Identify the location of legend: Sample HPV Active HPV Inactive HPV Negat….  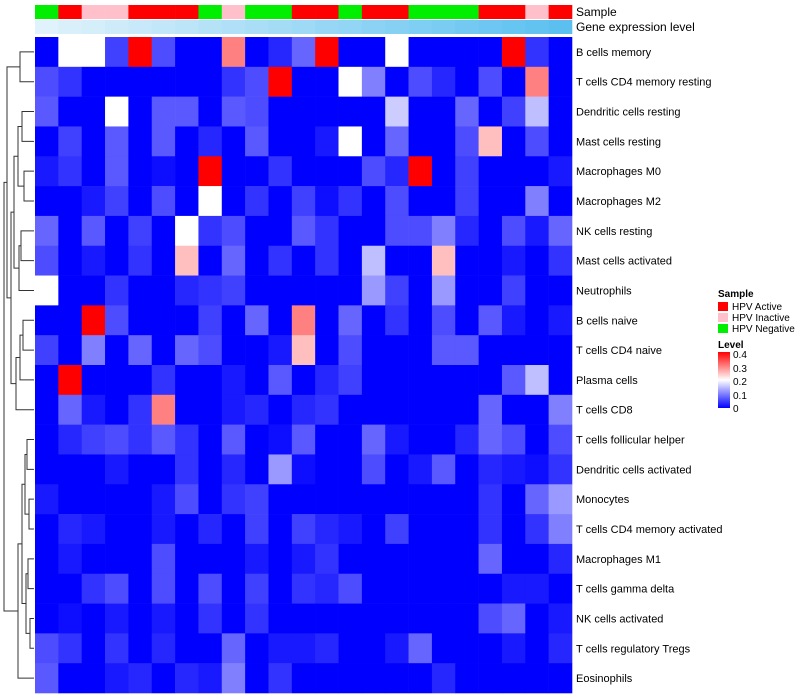
(756, 352).